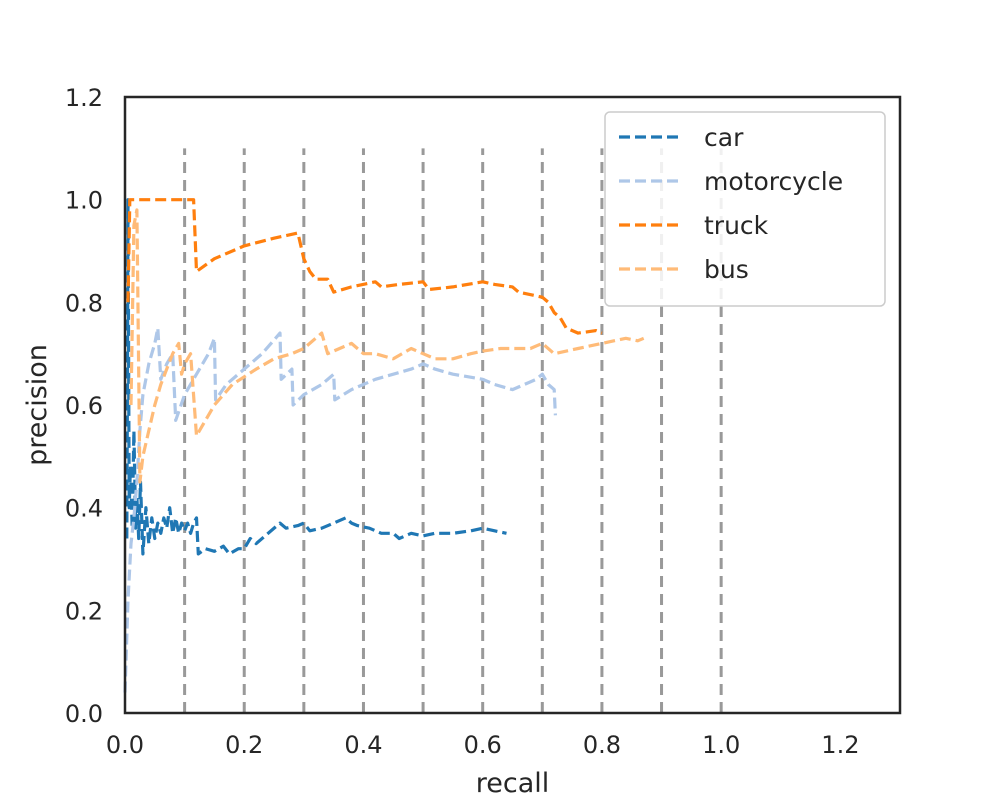 This screenshot has width=1000, height=804. Describe the element at coordinates (602, 745) in the screenshot. I see `x-tick-label: 0.8` at that location.